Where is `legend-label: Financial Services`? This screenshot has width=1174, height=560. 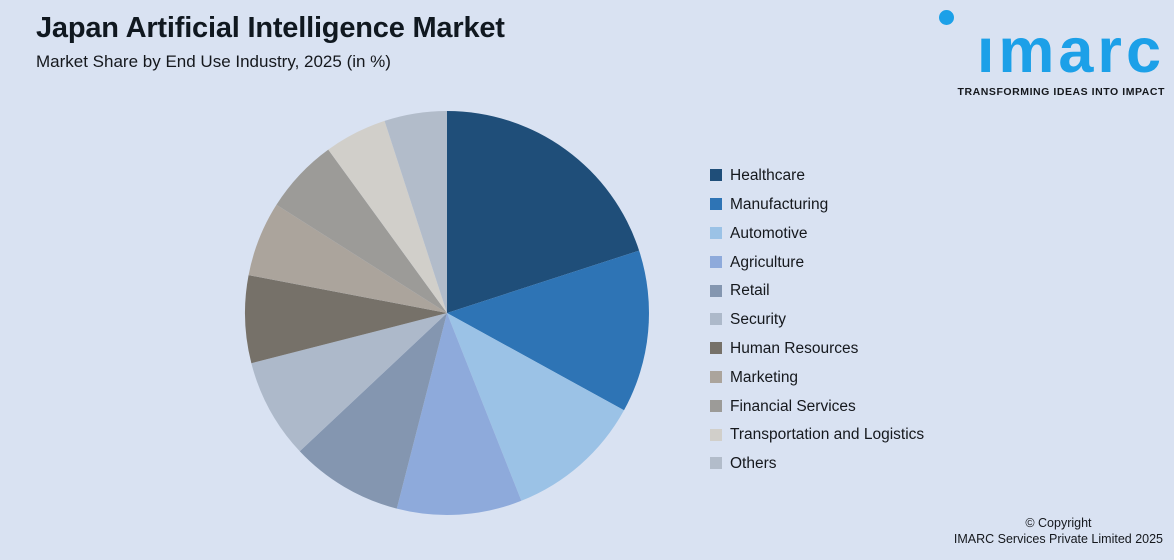
legend-label: Financial Services is located at coordinates (793, 406).